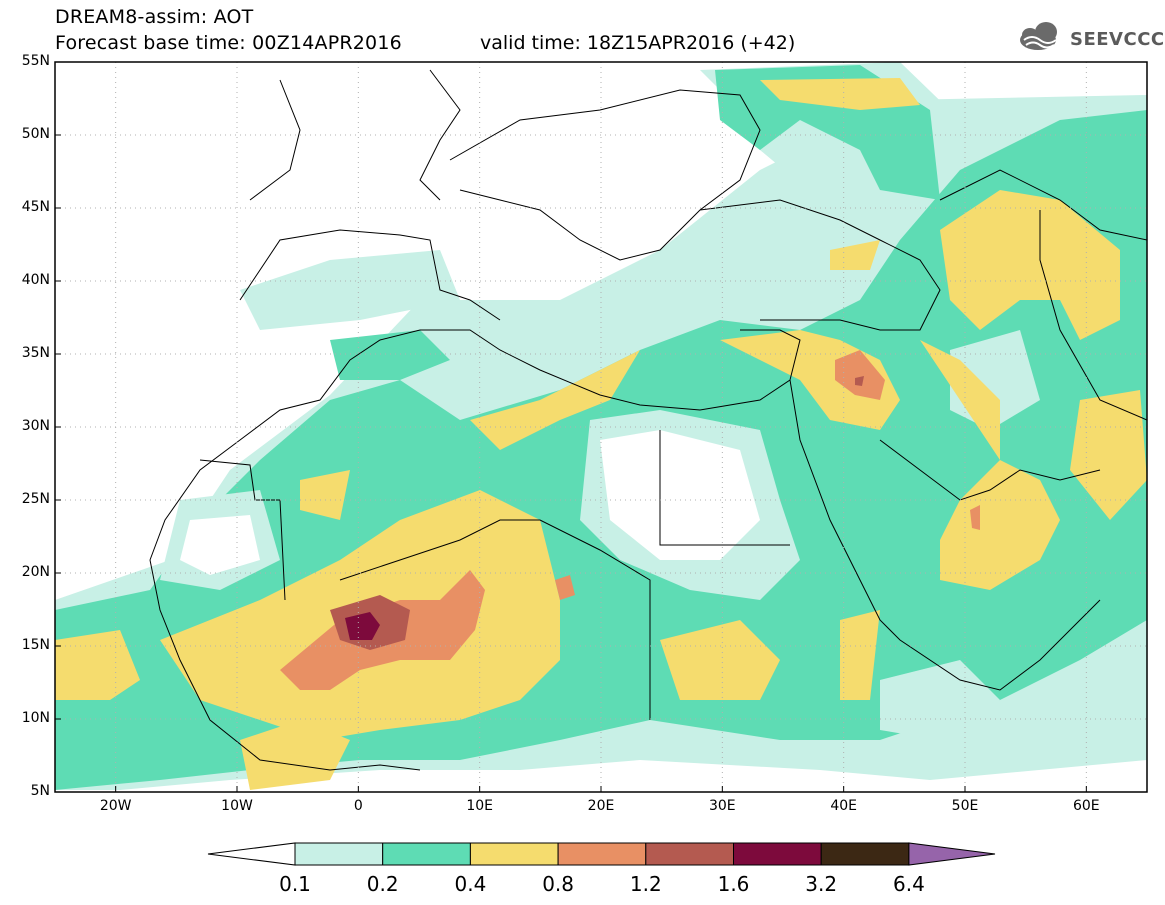  What do you see at coordinates (382, 884) in the screenshot?
I see `colorbar-label: 0.2` at bounding box center [382, 884].